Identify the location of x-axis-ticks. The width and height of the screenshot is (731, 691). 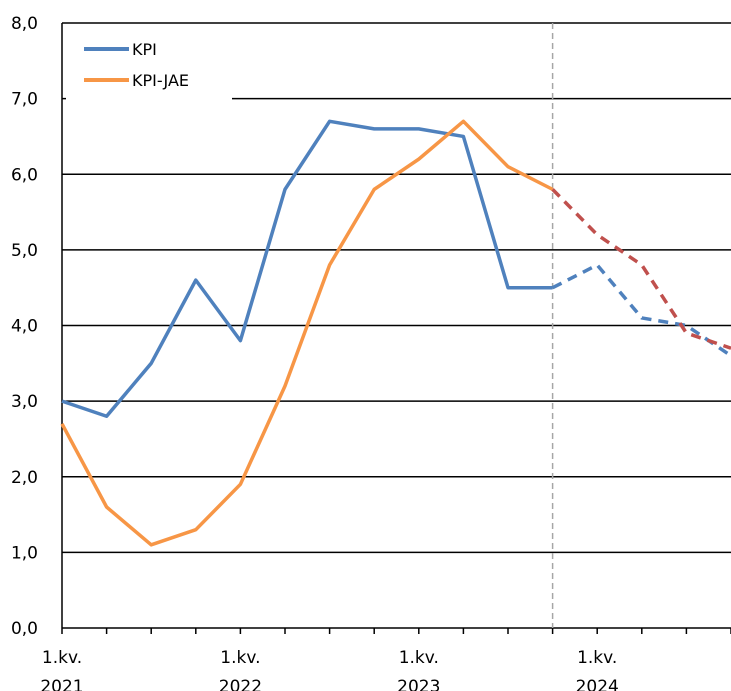
(396, 631).